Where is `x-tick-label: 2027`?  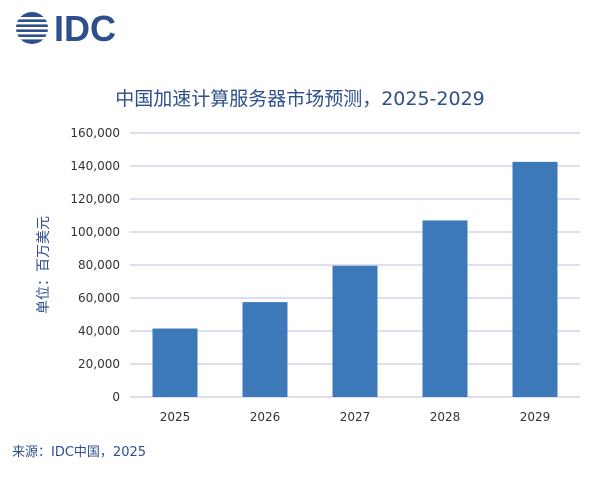
x-tick-label: 2027 is located at coordinates (355, 417).